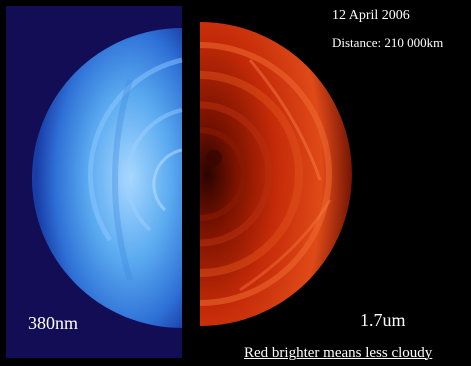  What do you see at coordinates (388, 42) in the screenshot?
I see `distance-label: Distance: 210 000km` at bounding box center [388, 42].